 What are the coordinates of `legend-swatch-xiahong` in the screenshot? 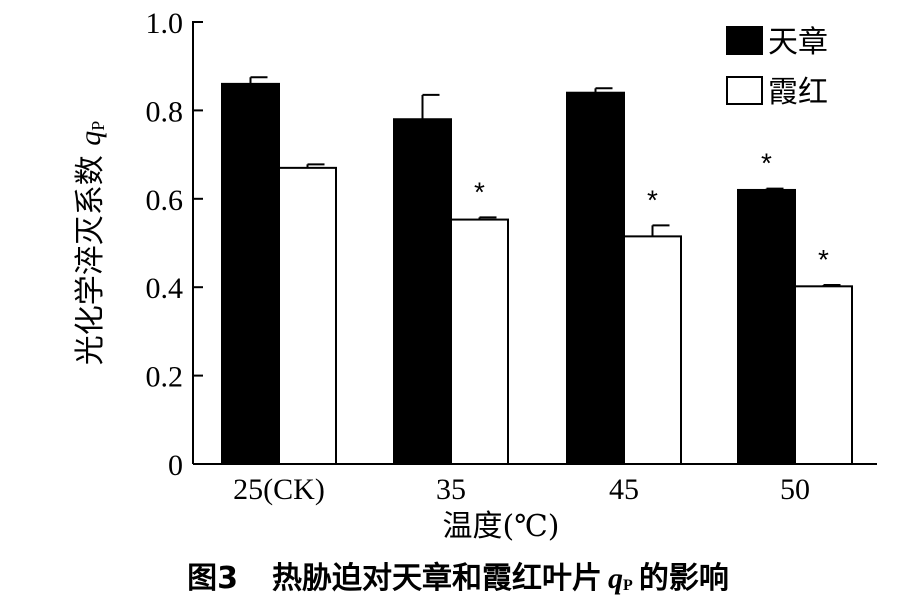 It's located at (744, 90).